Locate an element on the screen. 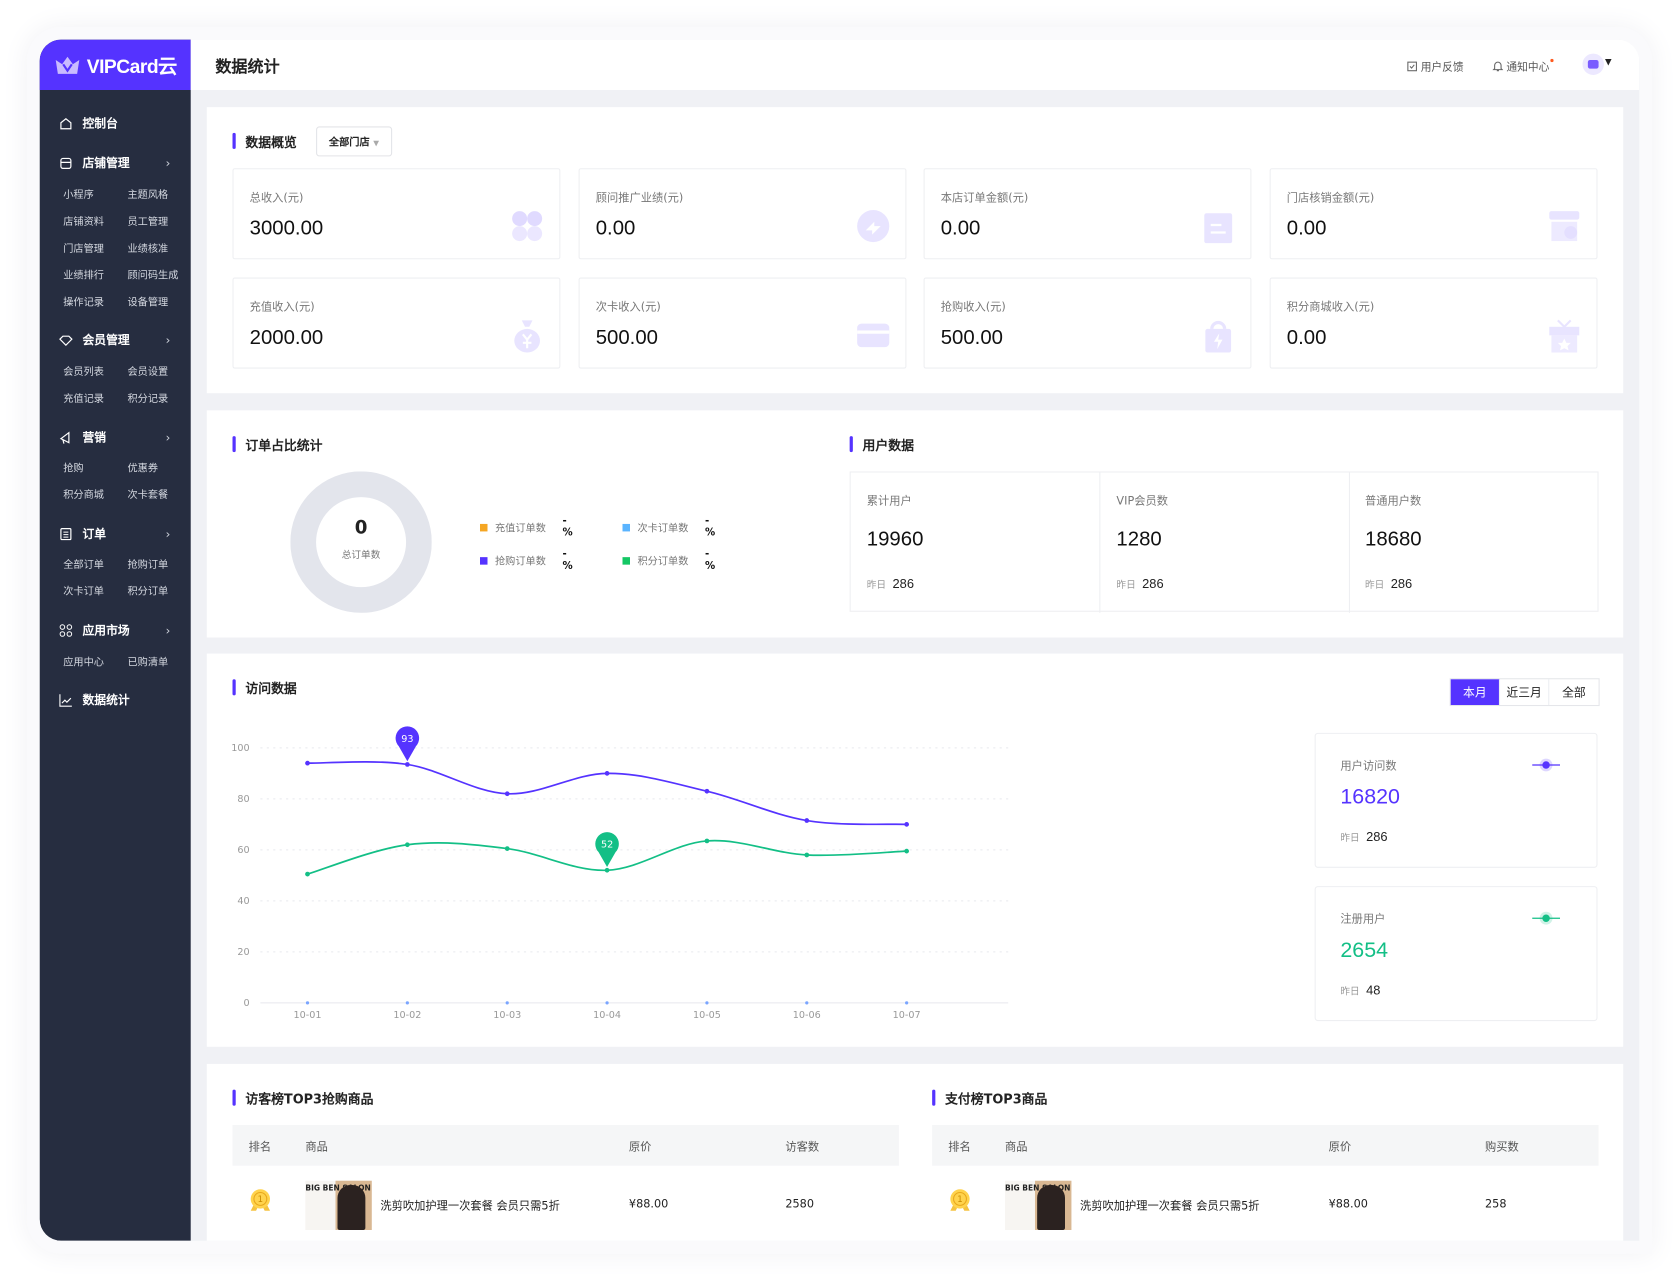 The height and width of the screenshot is (1280, 1680). sidebar-label: 店铺管理 is located at coordinates (106, 163).